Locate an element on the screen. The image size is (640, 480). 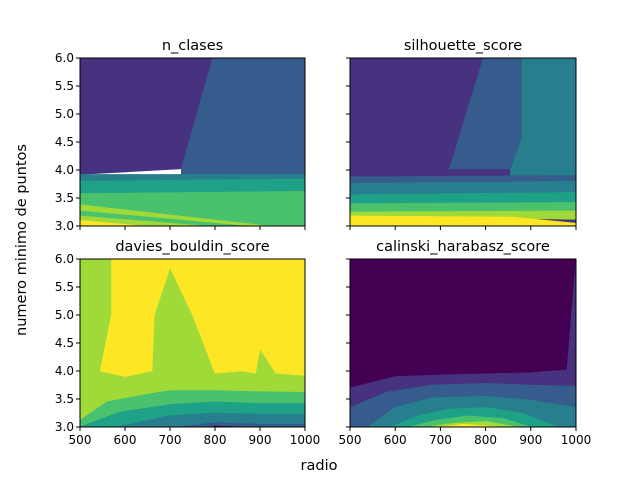
panel-title-n-clases: n_clases is located at coordinates (192, 46).